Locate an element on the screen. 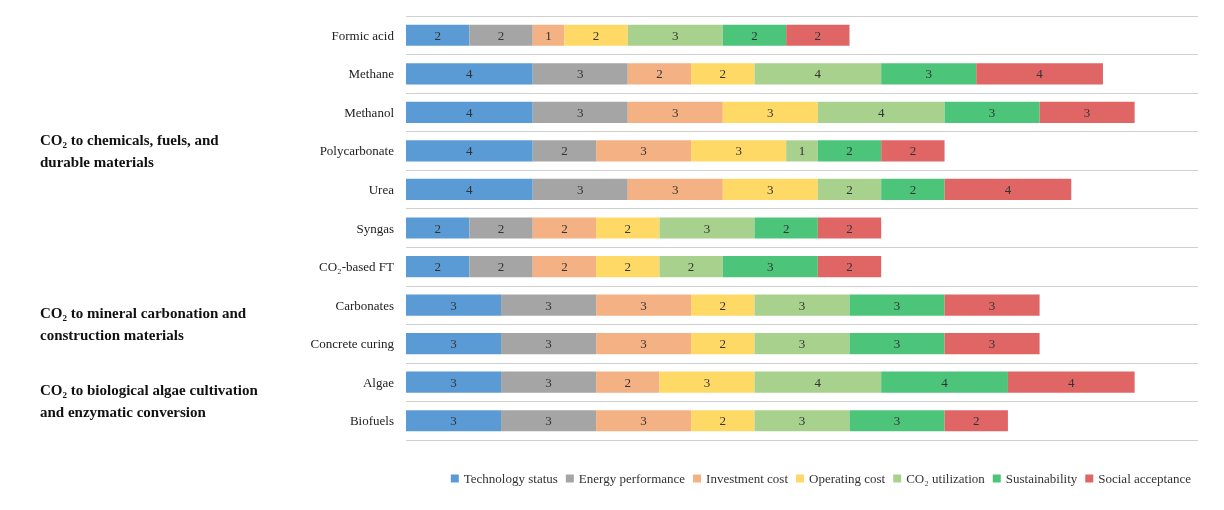 The height and width of the screenshot is (510, 1224). y-tick-label: CO₂-based FT is located at coordinates (357, 267).